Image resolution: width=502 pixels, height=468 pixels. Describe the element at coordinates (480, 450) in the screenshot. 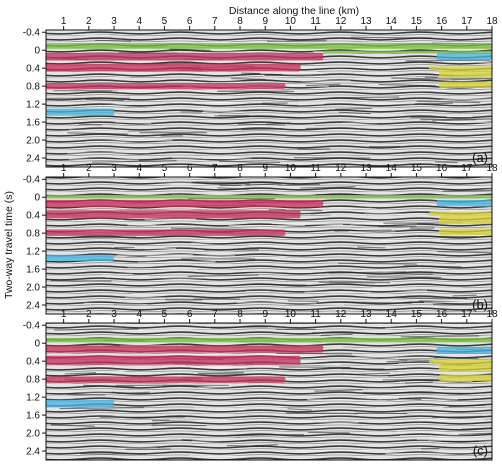

I see `panel-label: (c)` at that location.